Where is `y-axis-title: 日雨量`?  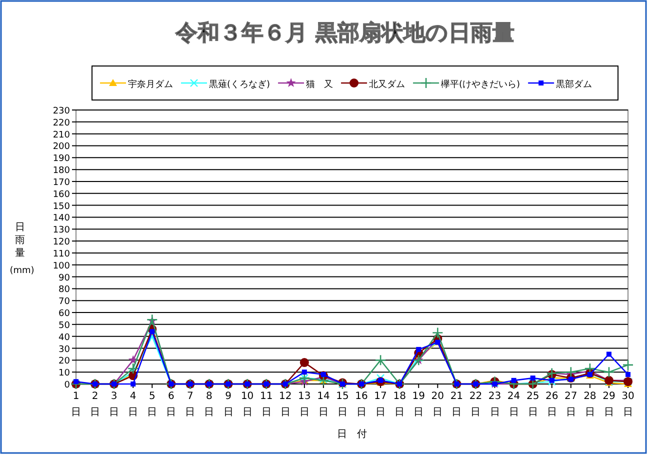 y-axis-title: 日雨量 is located at coordinates (20, 240).